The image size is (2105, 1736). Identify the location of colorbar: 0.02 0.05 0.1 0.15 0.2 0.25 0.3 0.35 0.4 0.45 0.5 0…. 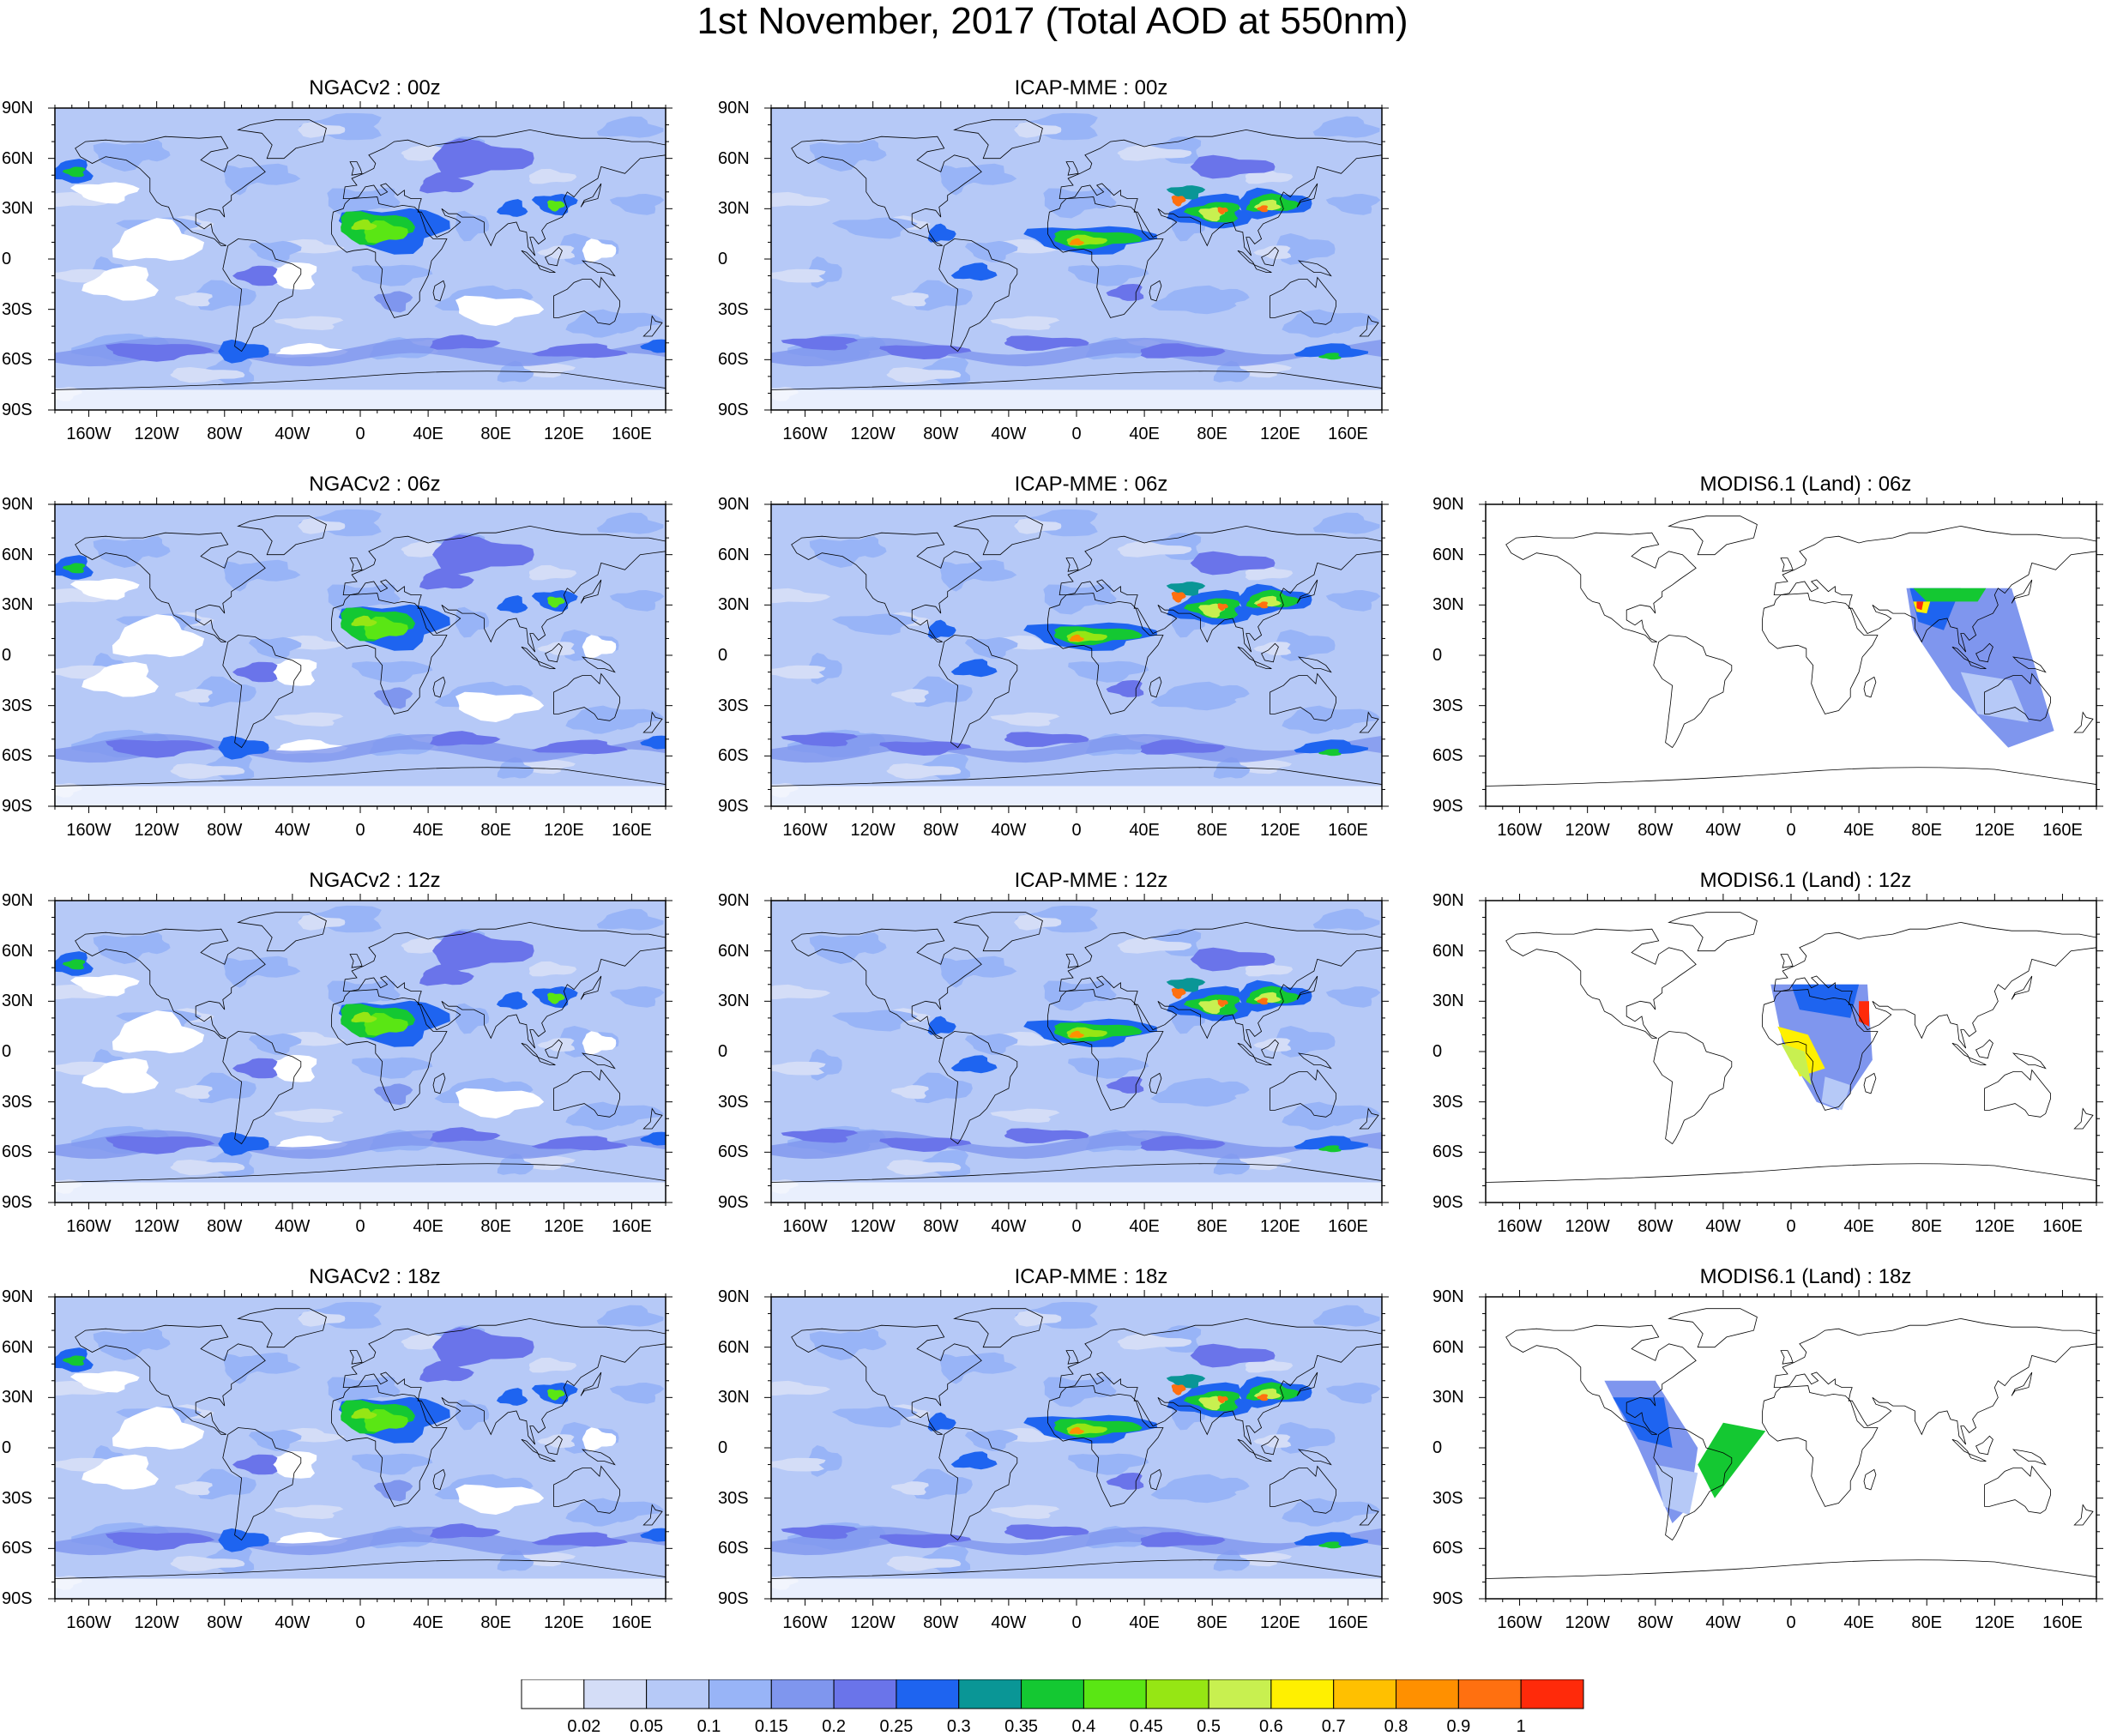
(1052, 1704).